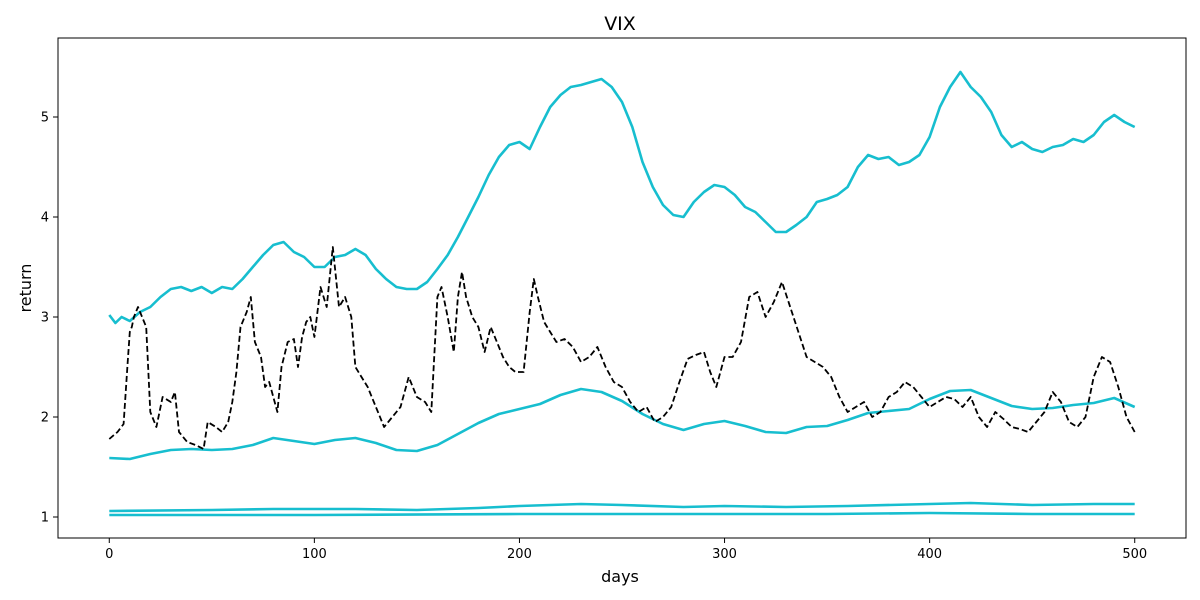 This screenshot has height=600, width=1200. Describe the element at coordinates (45, 218) in the screenshot. I see `y-tick-label: 4` at that location.